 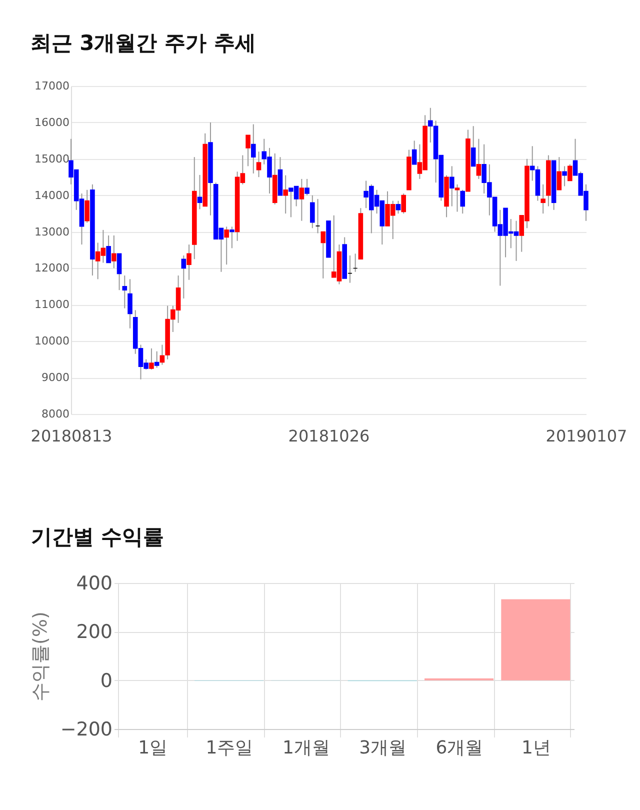 What do you see at coordinates (94, 632) in the screenshot?
I see `y-tick-label: 200` at bounding box center [94, 632].